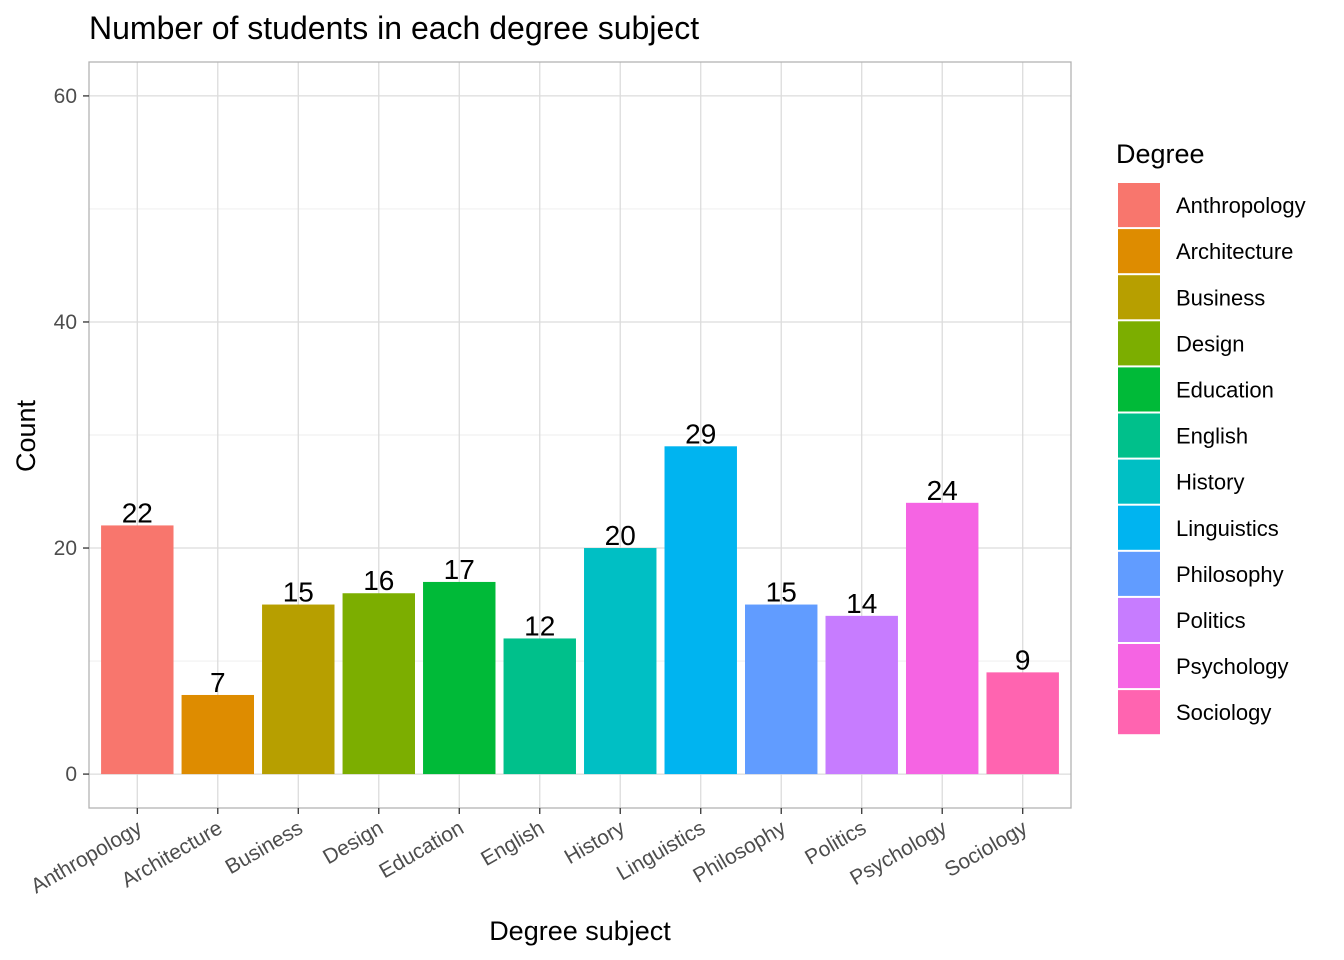 This screenshot has width=1344, height=960. Describe the element at coordinates (1211, 620) in the screenshot. I see `legend-label-politics: Politics` at that location.